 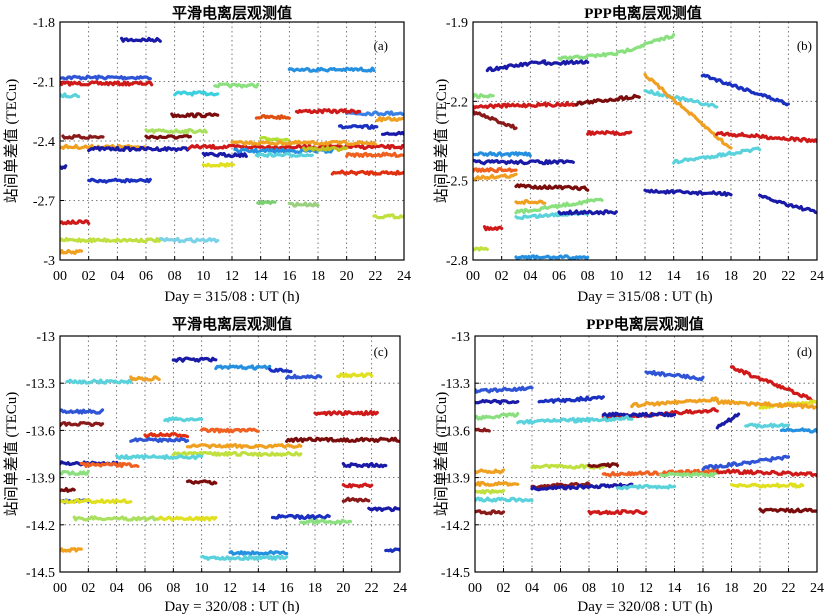 I want to click on panel-a-title: 平滑电离层观测值, so click(x=232, y=13).